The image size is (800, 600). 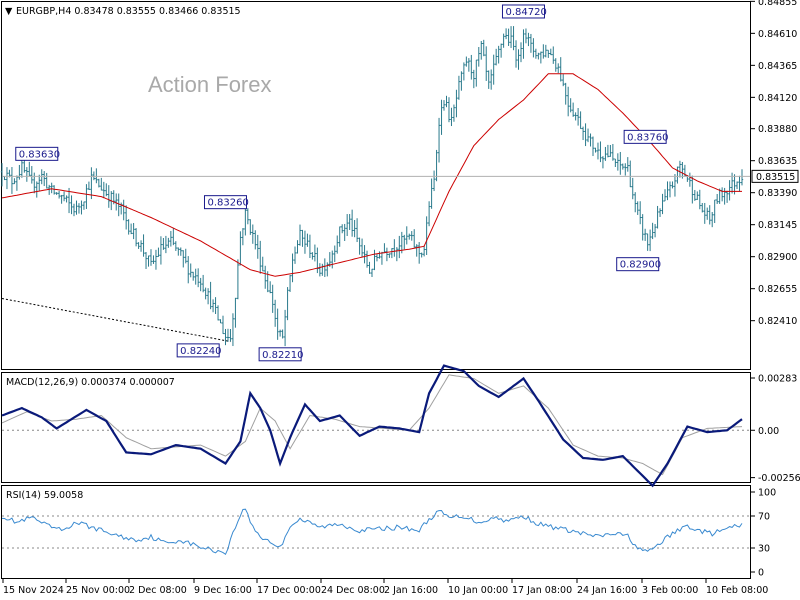 What do you see at coordinates (777, 225) in the screenshot?
I see `y-tick-label: 0.83145` at bounding box center [777, 225].